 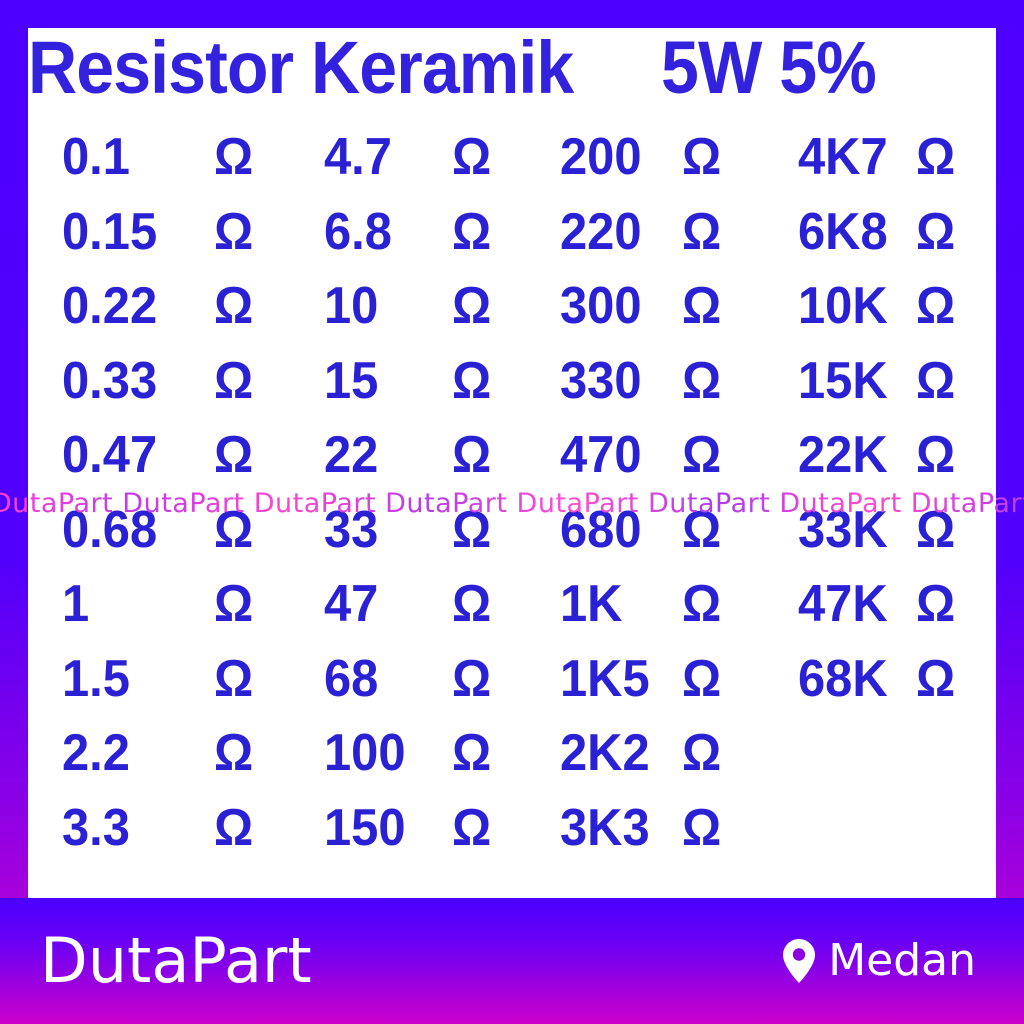 I want to click on resistance-value: 680, so click(x=601, y=529).